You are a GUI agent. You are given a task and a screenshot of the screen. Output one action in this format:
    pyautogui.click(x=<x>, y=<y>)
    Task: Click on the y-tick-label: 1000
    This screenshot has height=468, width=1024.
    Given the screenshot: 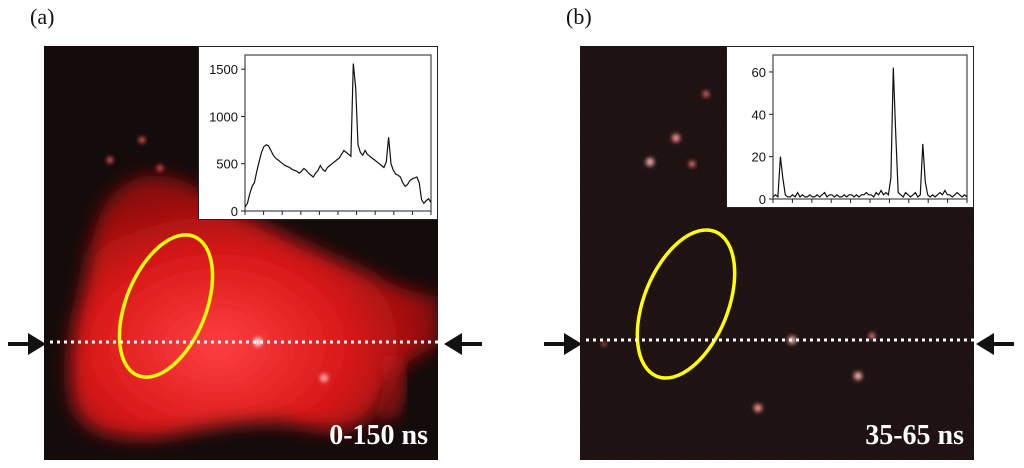 What is the action you would take?
    pyautogui.click(x=223, y=116)
    